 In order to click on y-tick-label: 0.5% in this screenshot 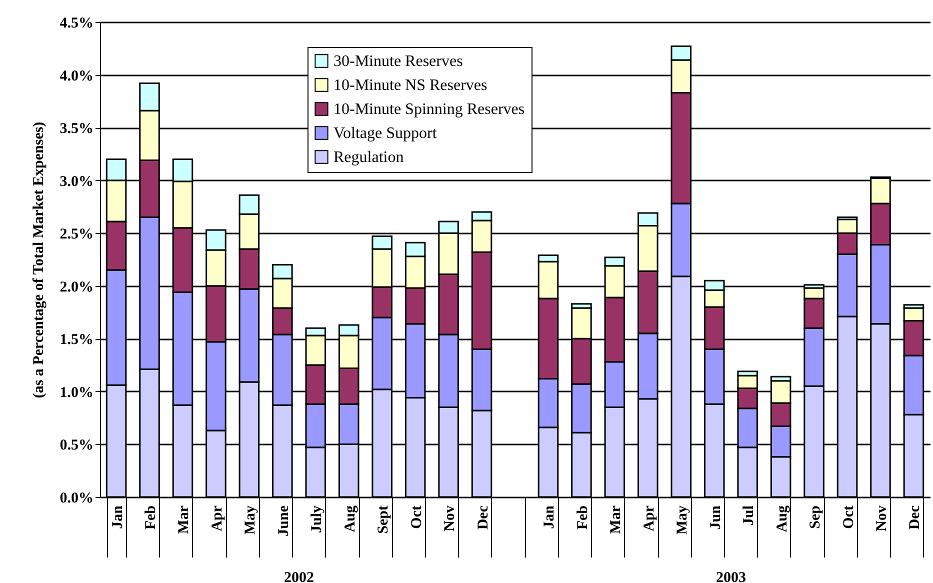, I will do `click(77, 446)`.